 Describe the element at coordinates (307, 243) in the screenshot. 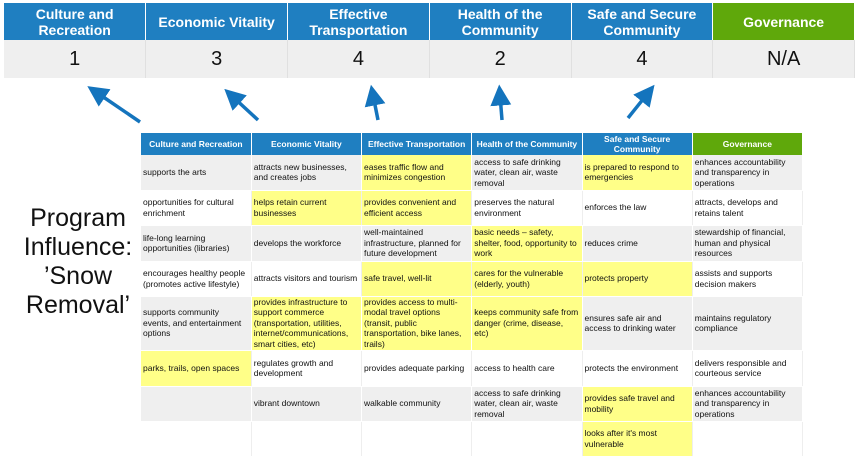

I see `grid-cell-economic: develops the workforce` at that location.